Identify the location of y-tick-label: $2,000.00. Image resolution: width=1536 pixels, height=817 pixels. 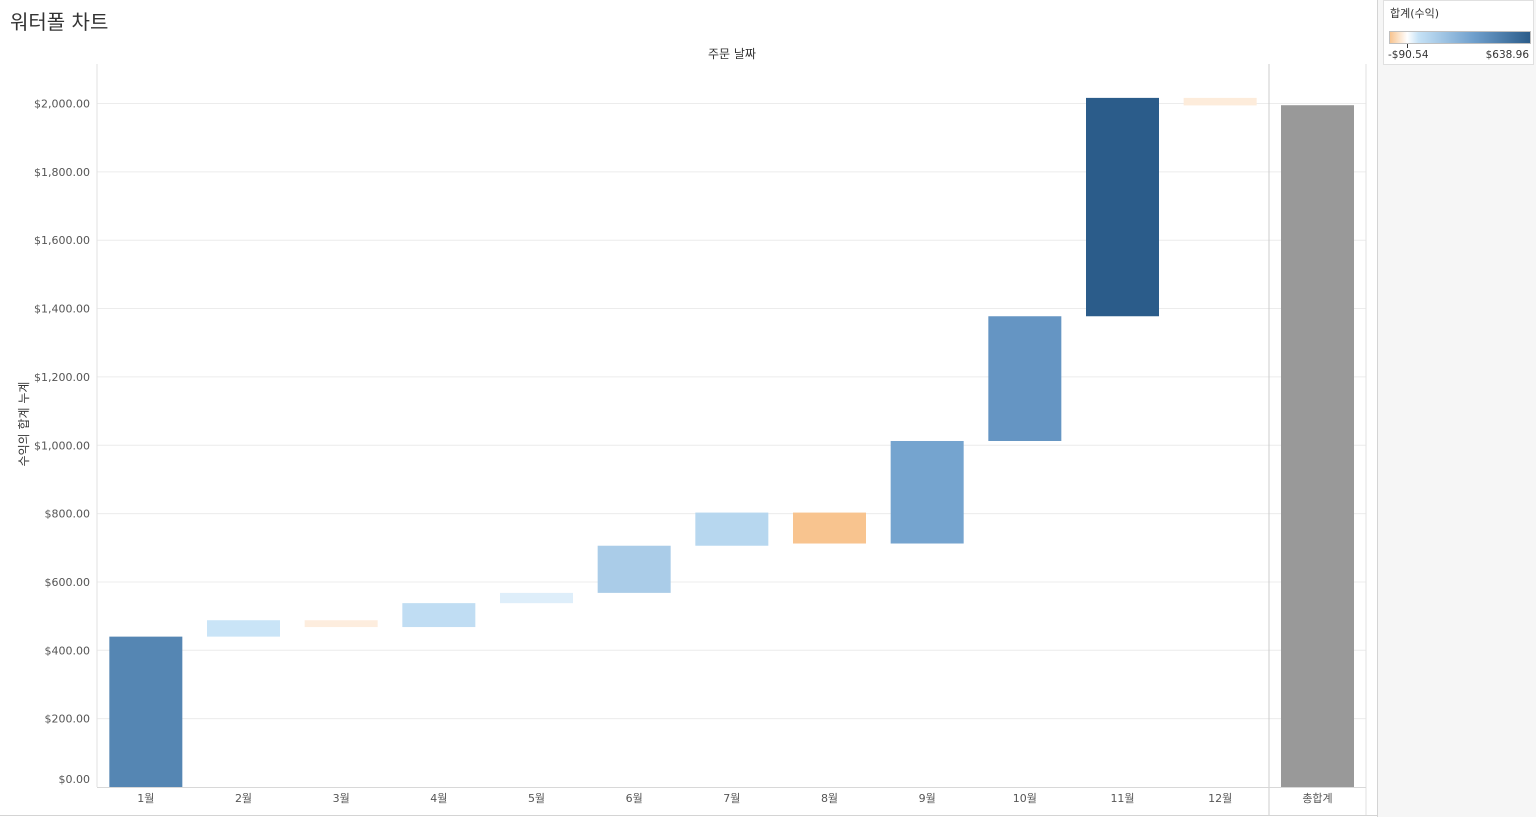
(62, 104).